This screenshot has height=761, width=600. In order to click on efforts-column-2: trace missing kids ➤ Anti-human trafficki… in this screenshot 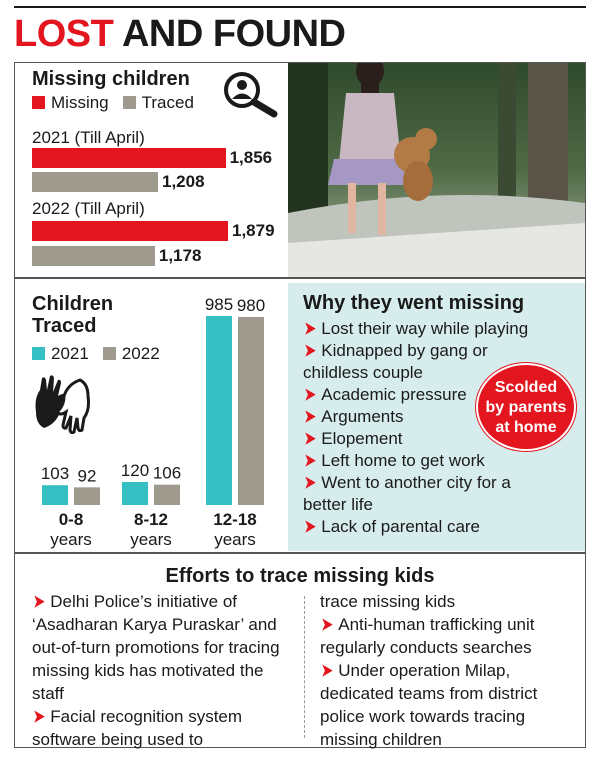, I will do `click(451, 670)`.